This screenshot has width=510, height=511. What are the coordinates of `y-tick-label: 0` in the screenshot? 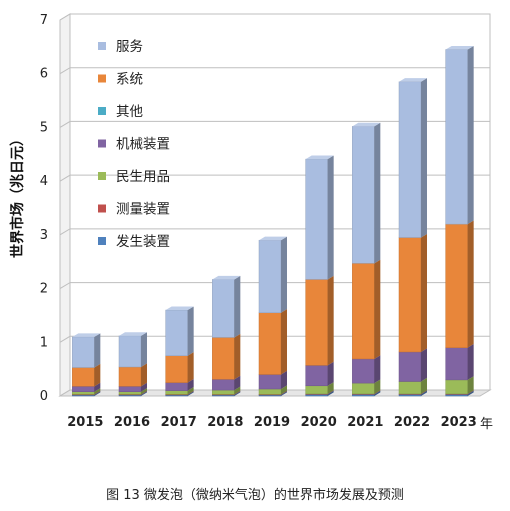 It's located at (44, 396).